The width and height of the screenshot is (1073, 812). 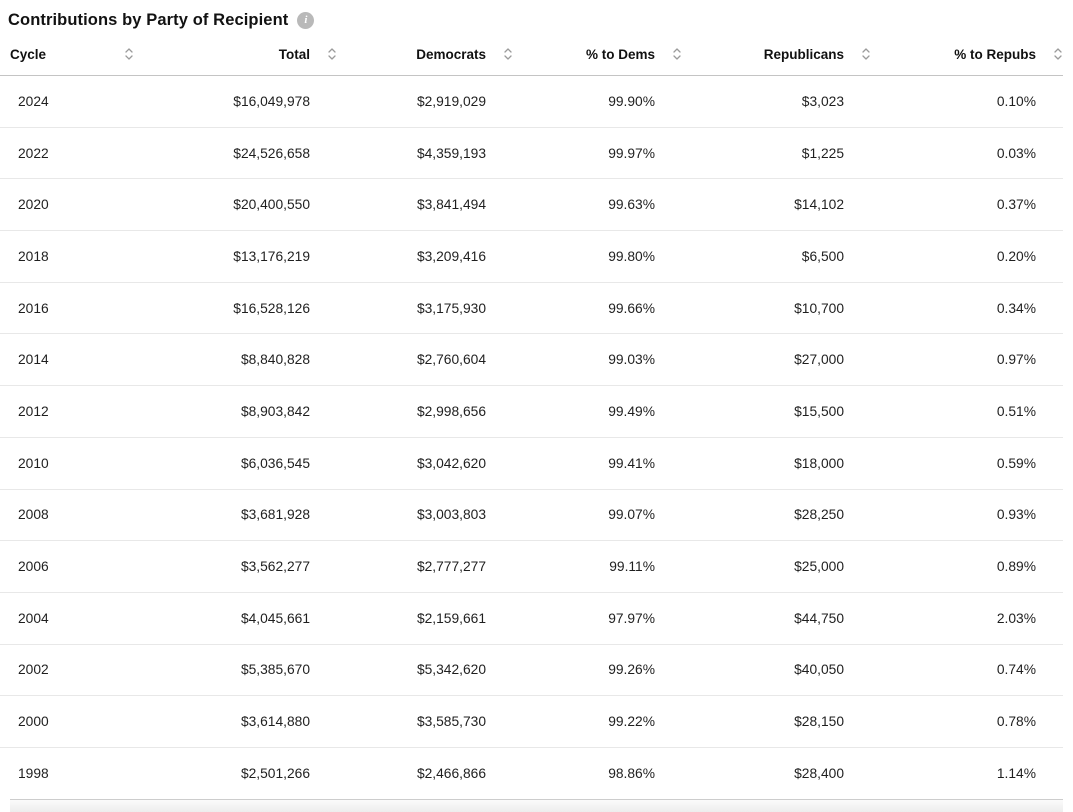 I want to click on cell-democrats: $2,466,866, so click(x=451, y=774).